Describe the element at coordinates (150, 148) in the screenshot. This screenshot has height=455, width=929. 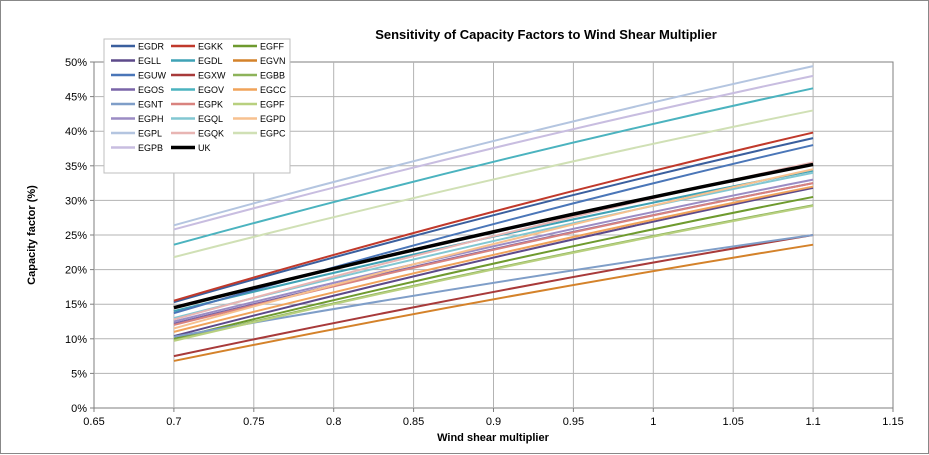
I see `legend-label-egpb: EGPB` at that location.